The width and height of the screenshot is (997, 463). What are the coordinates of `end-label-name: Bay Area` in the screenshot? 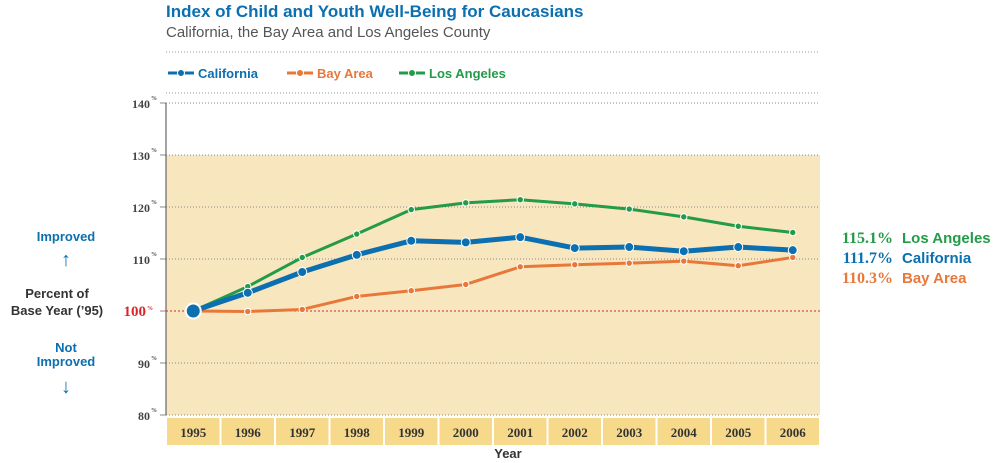 It's located at (934, 278).